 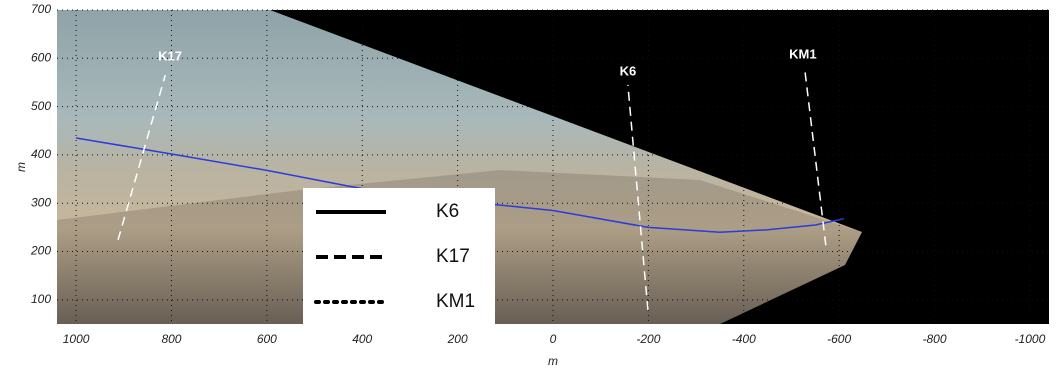 I want to click on transect-label: K6, so click(x=628, y=70).